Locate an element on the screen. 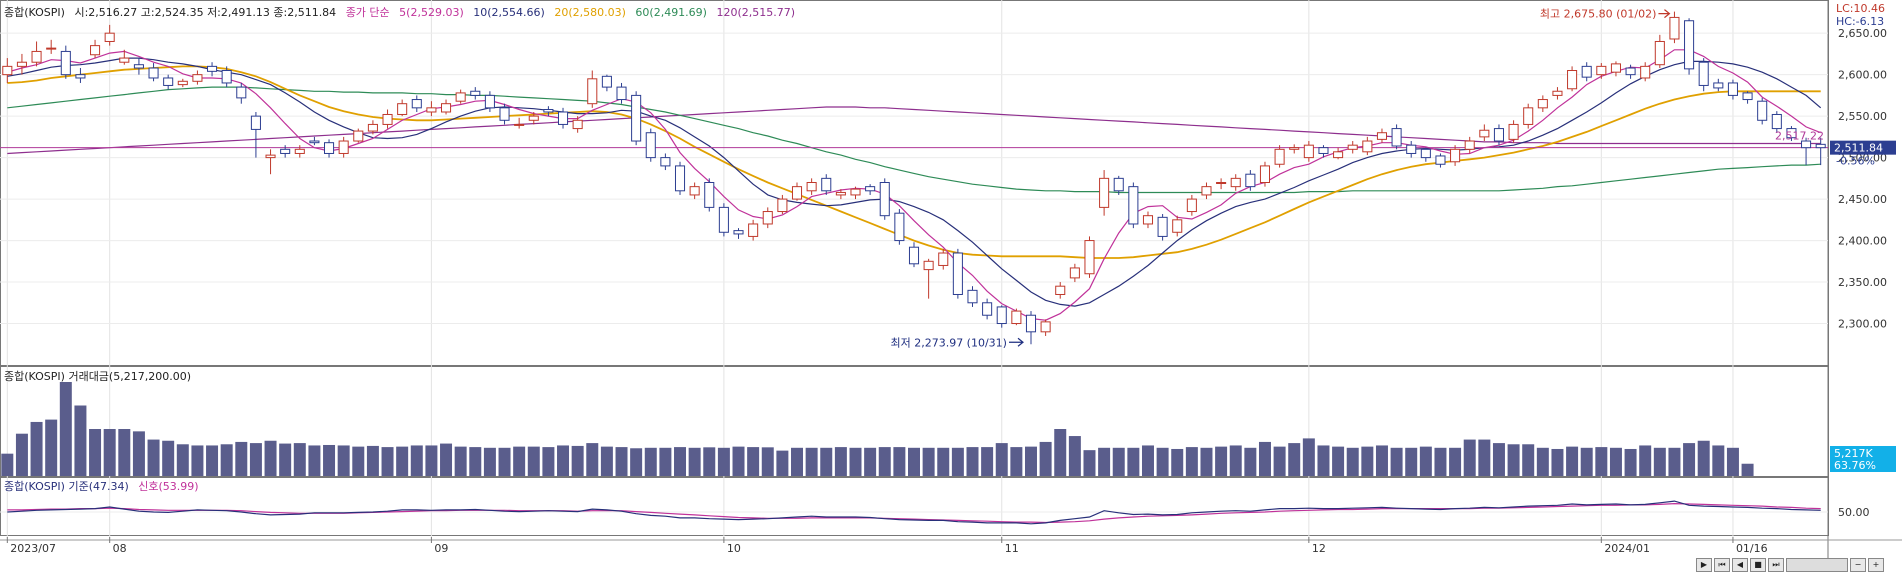 The height and width of the screenshot is (574, 1902). indicator-tick-label: 50.00 is located at coordinates (1854, 512).